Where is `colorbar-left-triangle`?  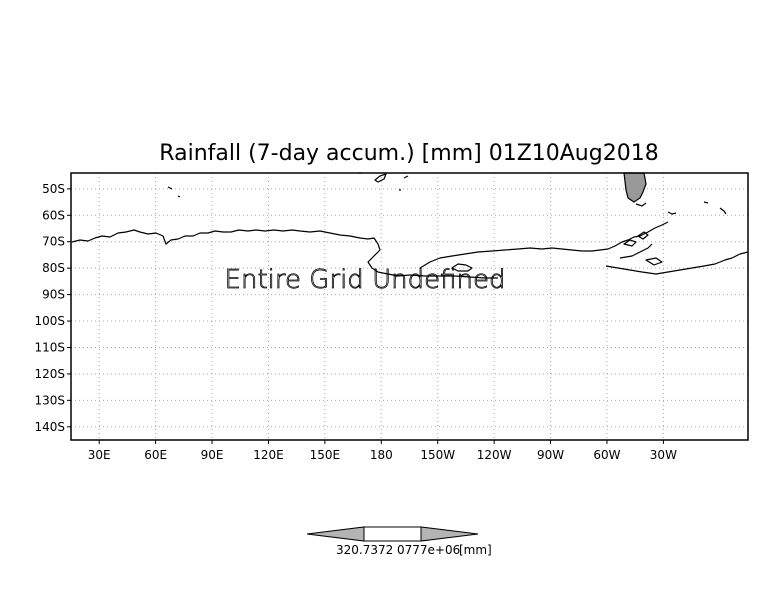
colorbar-left-triangle is located at coordinates (335, 534).